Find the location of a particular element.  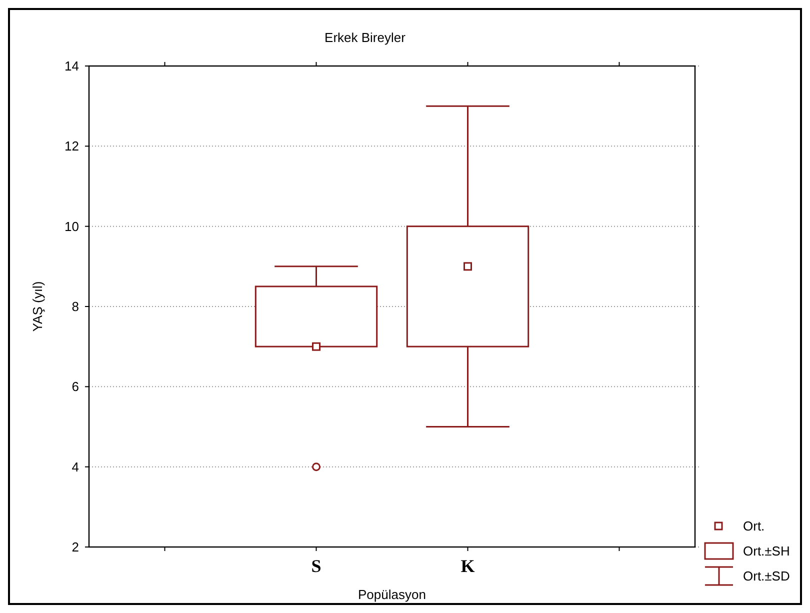

text: Ort. is located at coordinates (754, 526).